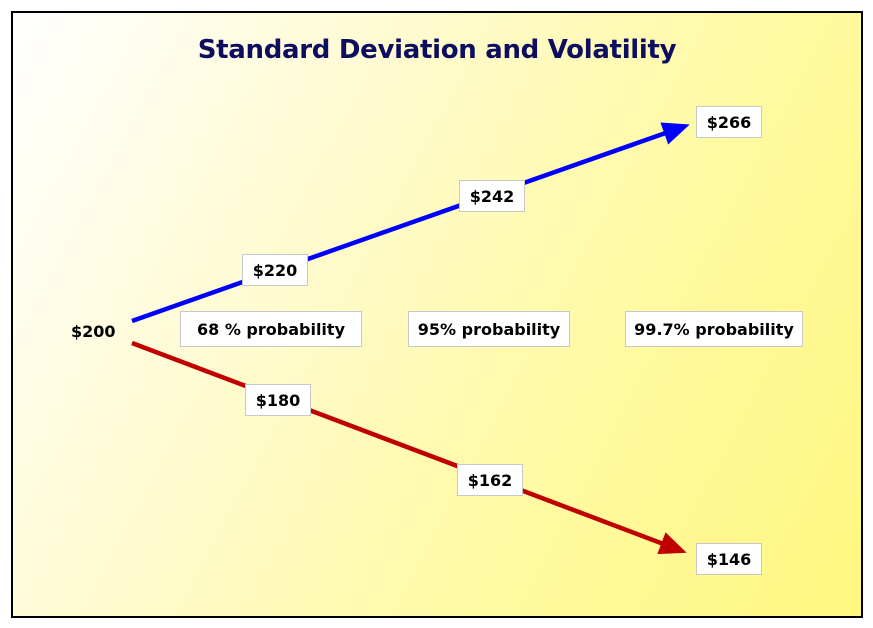 The image size is (873, 628). I want to click on up-price-step-3: $266, so click(729, 122).